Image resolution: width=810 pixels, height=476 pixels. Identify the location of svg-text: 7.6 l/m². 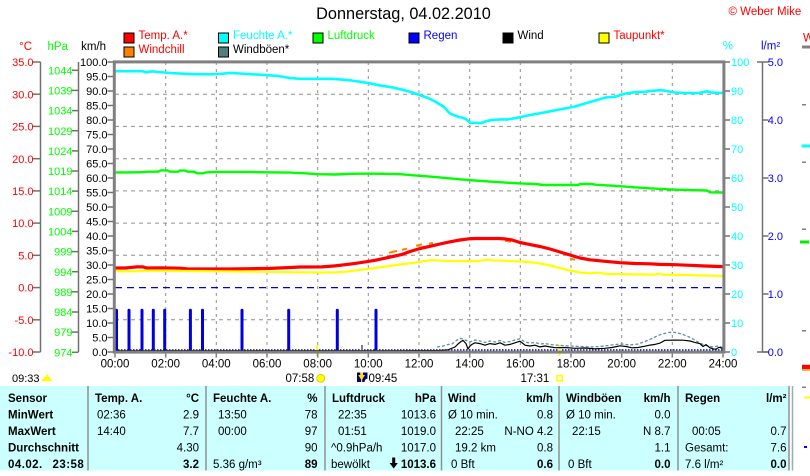
(704, 465).